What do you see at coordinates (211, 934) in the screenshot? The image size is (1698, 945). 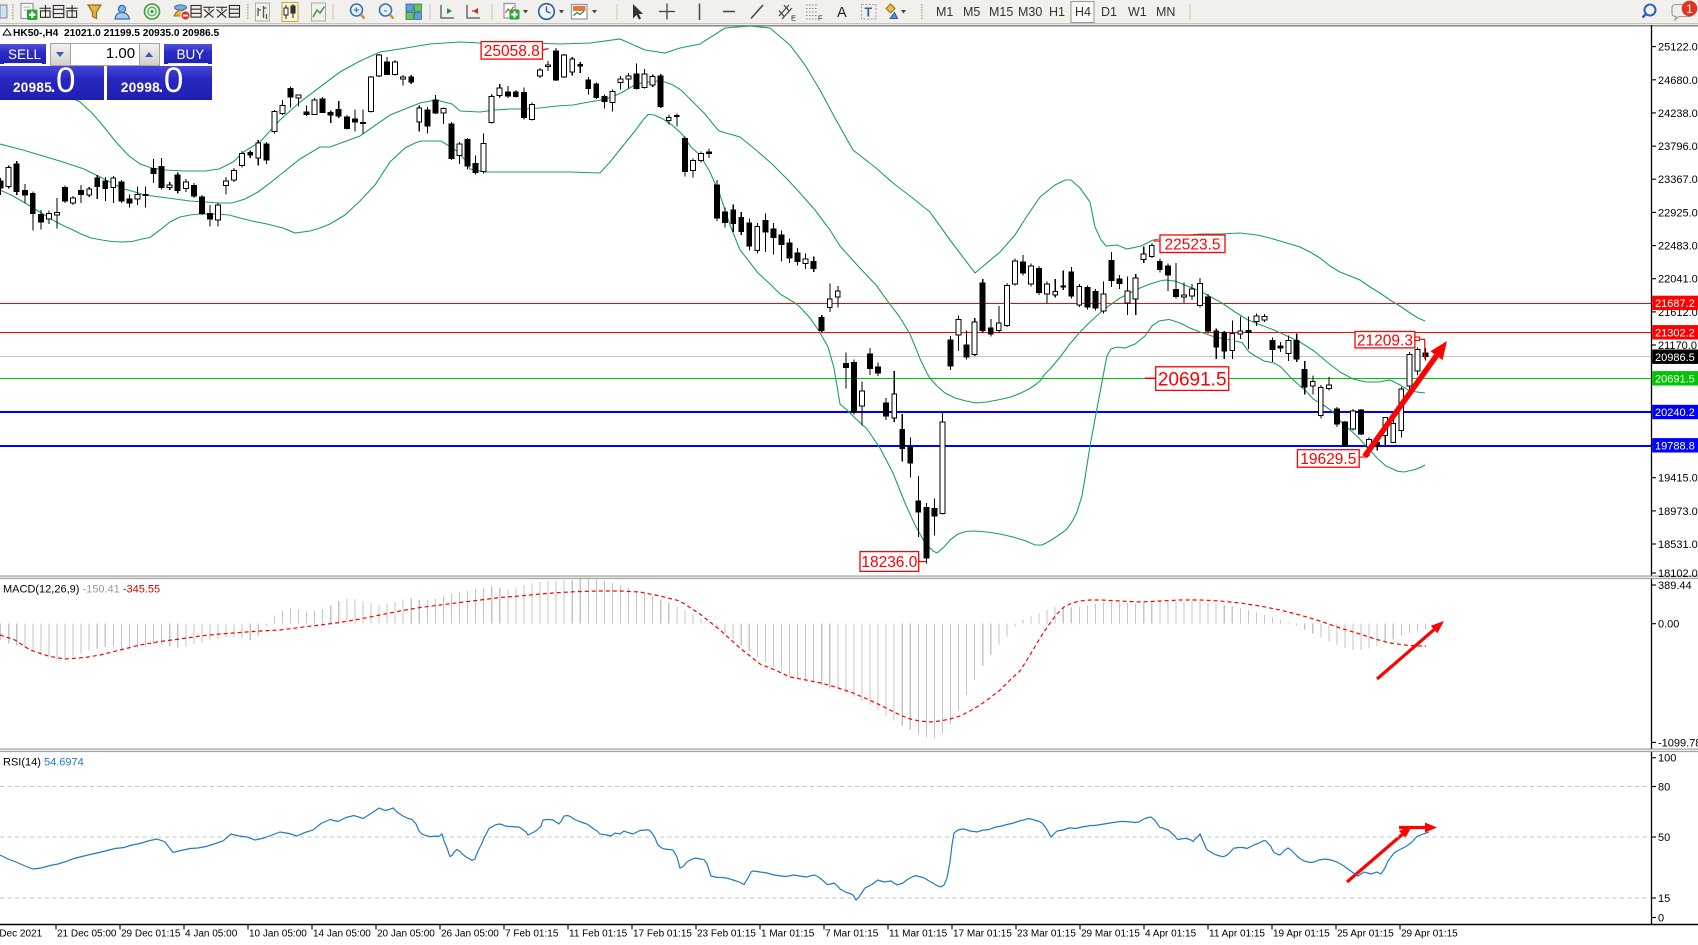 I see `svg-text: 4 Jan 05:00` at bounding box center [211, 934].